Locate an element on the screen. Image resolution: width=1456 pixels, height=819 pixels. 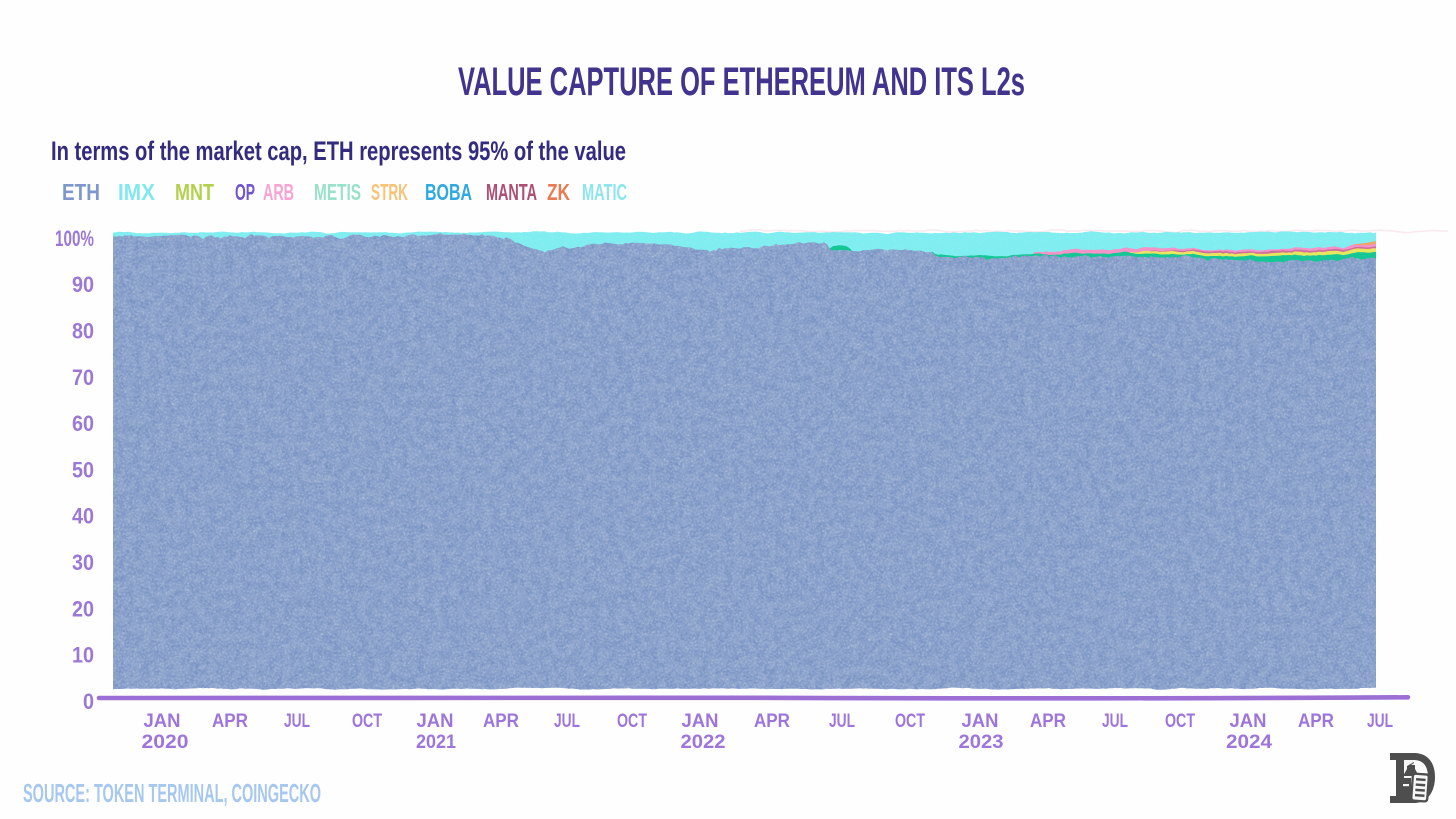
svg-text: 50 is located at coordinates (83, 469).